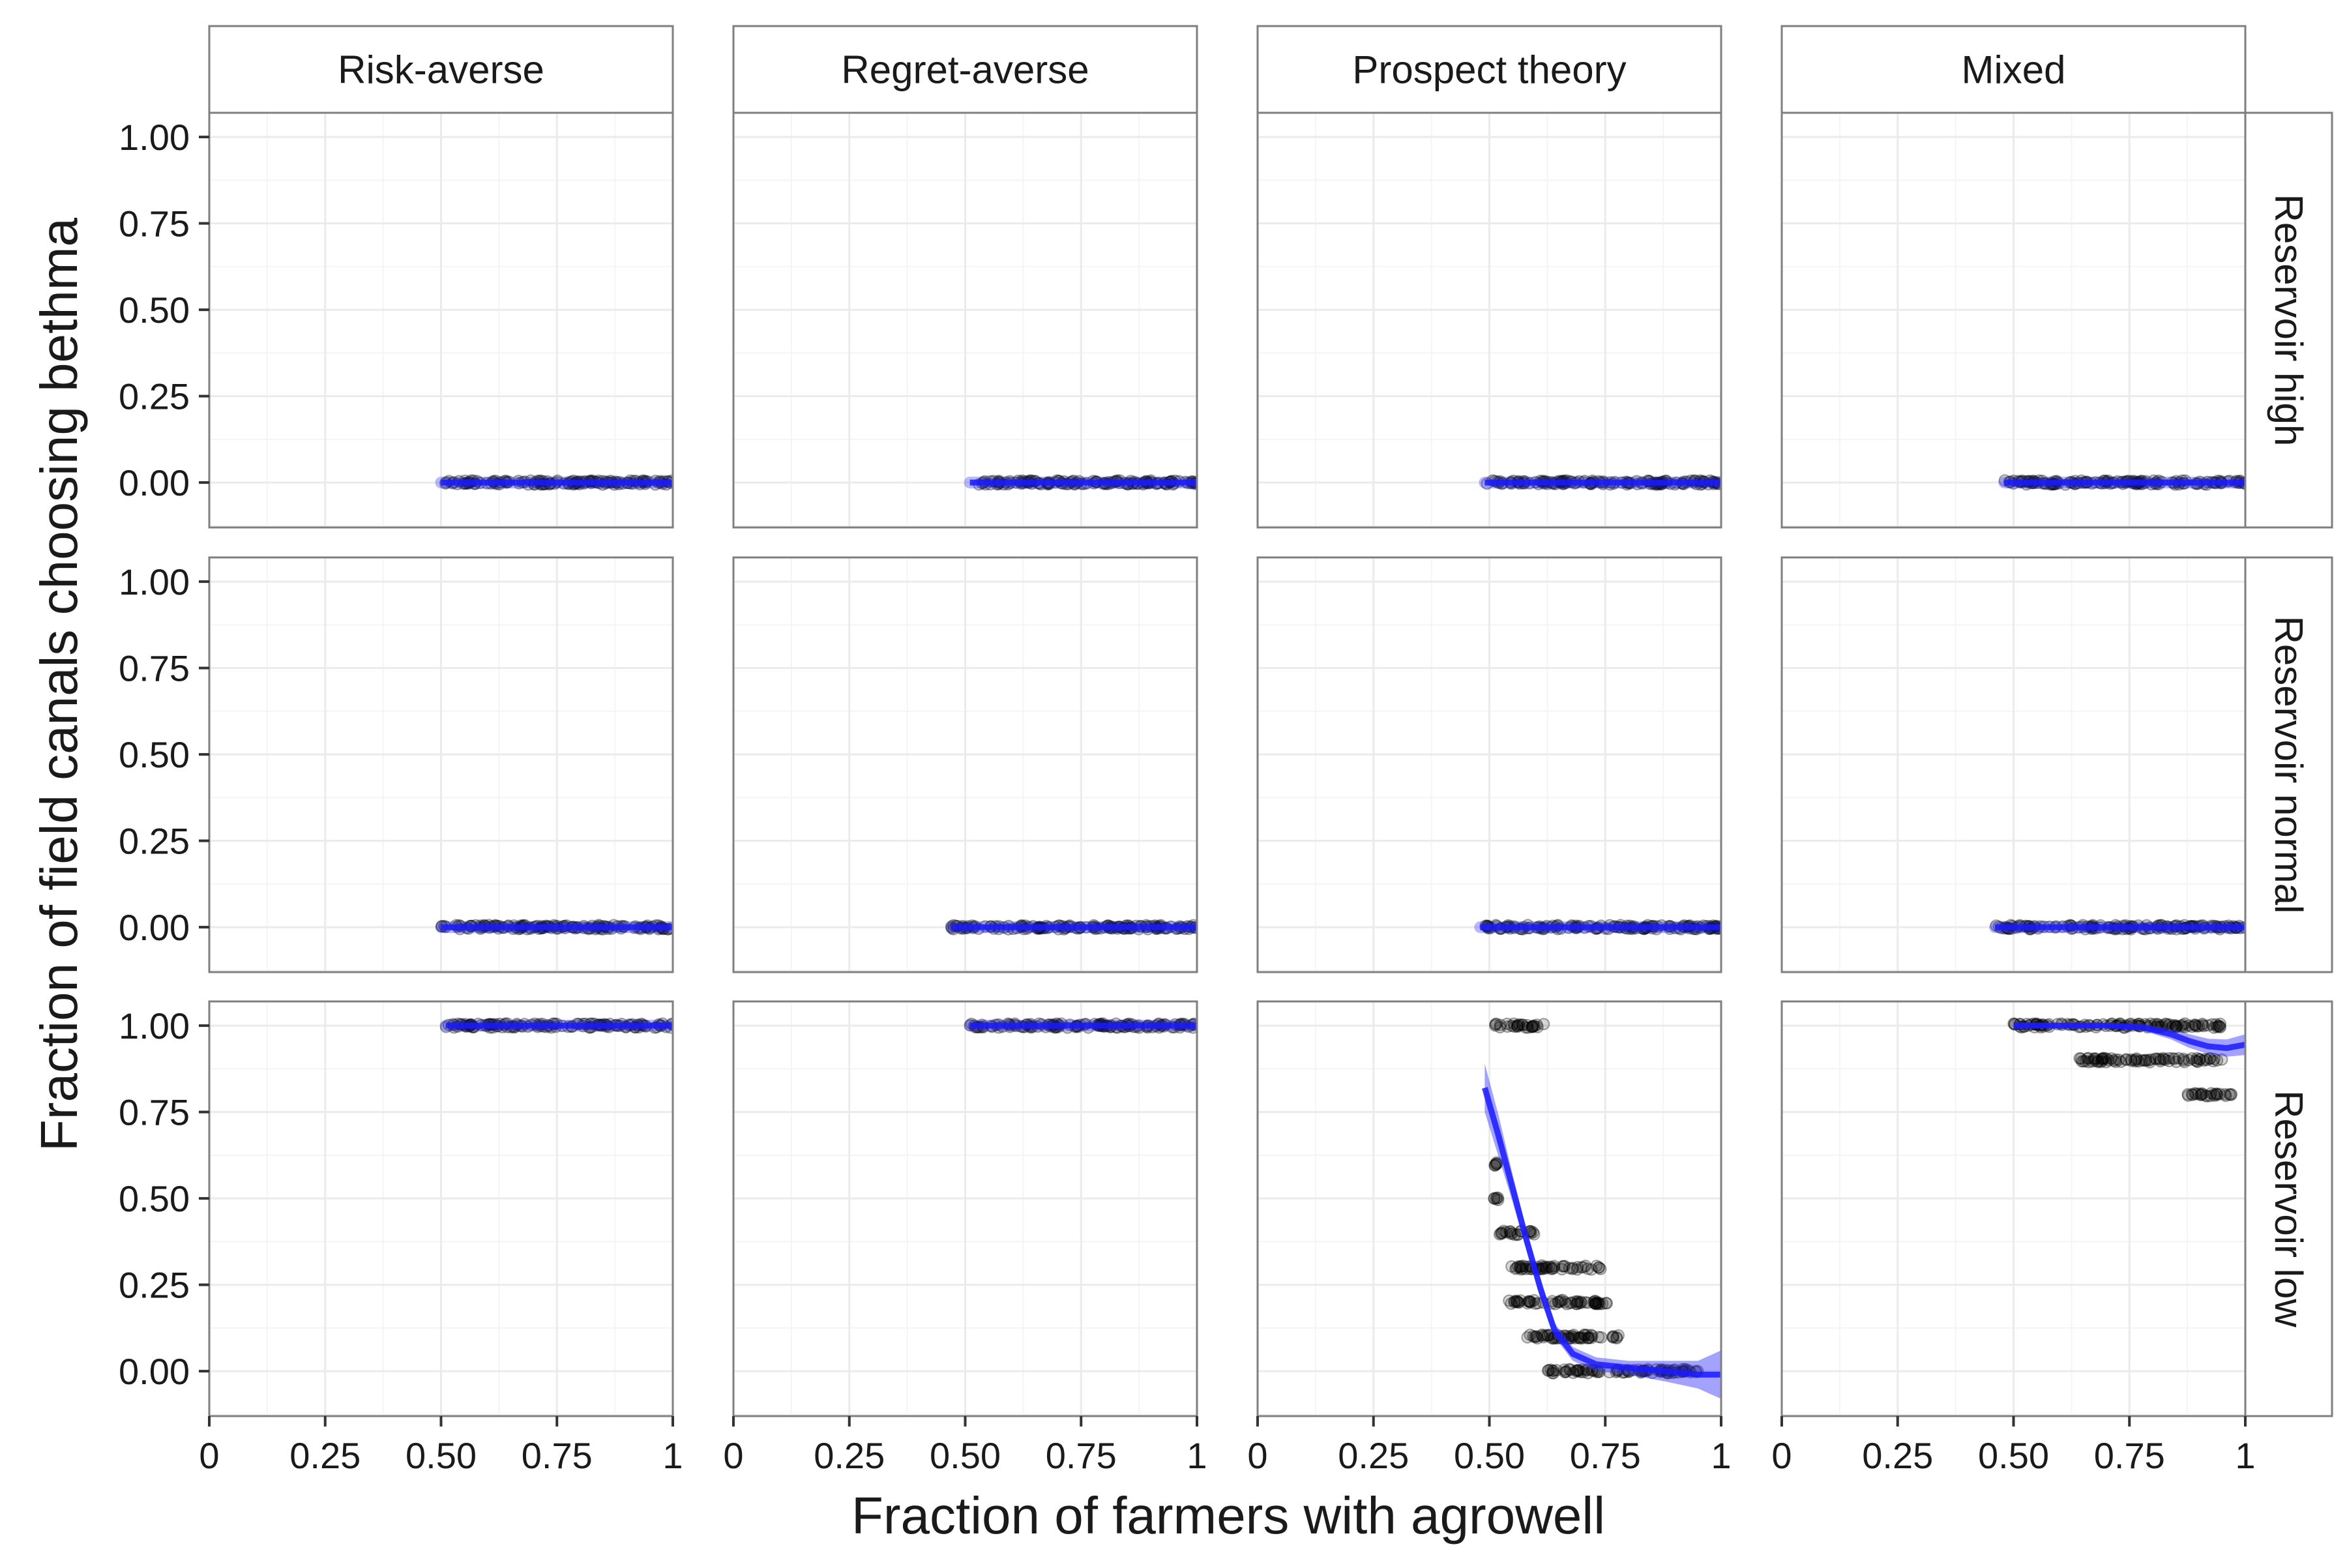 The height and width of the screenshot is (1568, 2347). I want to click on column-strip-label: Mixed, so click(2013, 70).